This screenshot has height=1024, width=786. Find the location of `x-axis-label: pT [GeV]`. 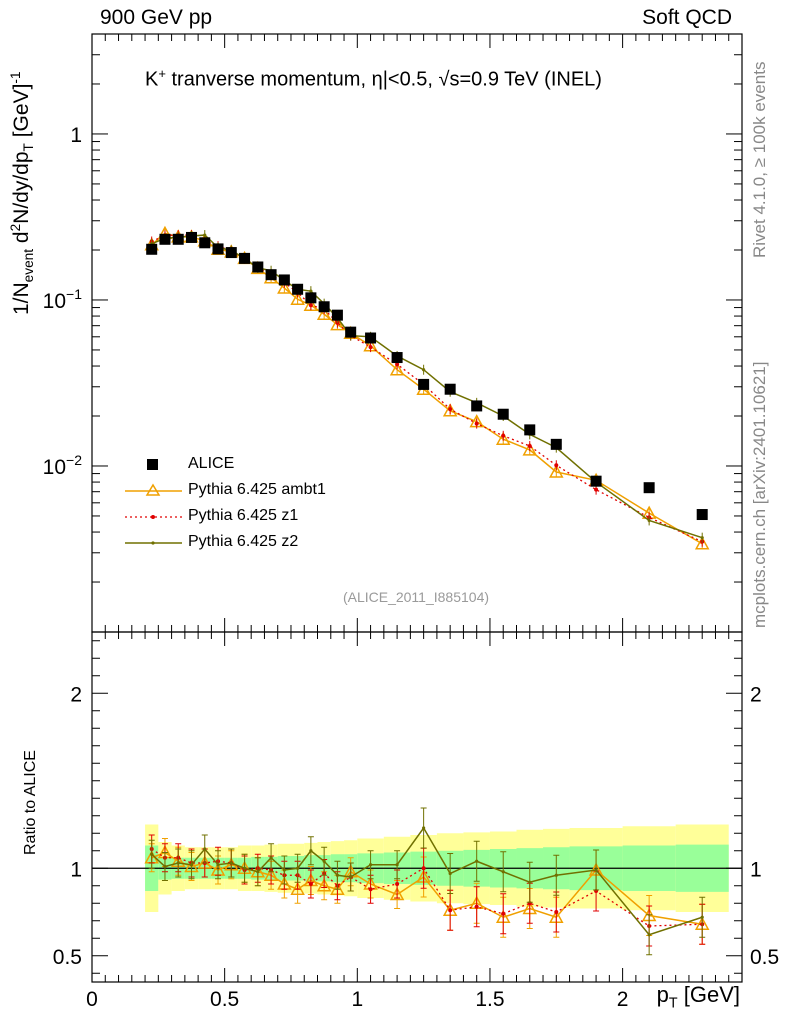

x-axis-label: pT [GeV] is located at coordinates (698, 996).